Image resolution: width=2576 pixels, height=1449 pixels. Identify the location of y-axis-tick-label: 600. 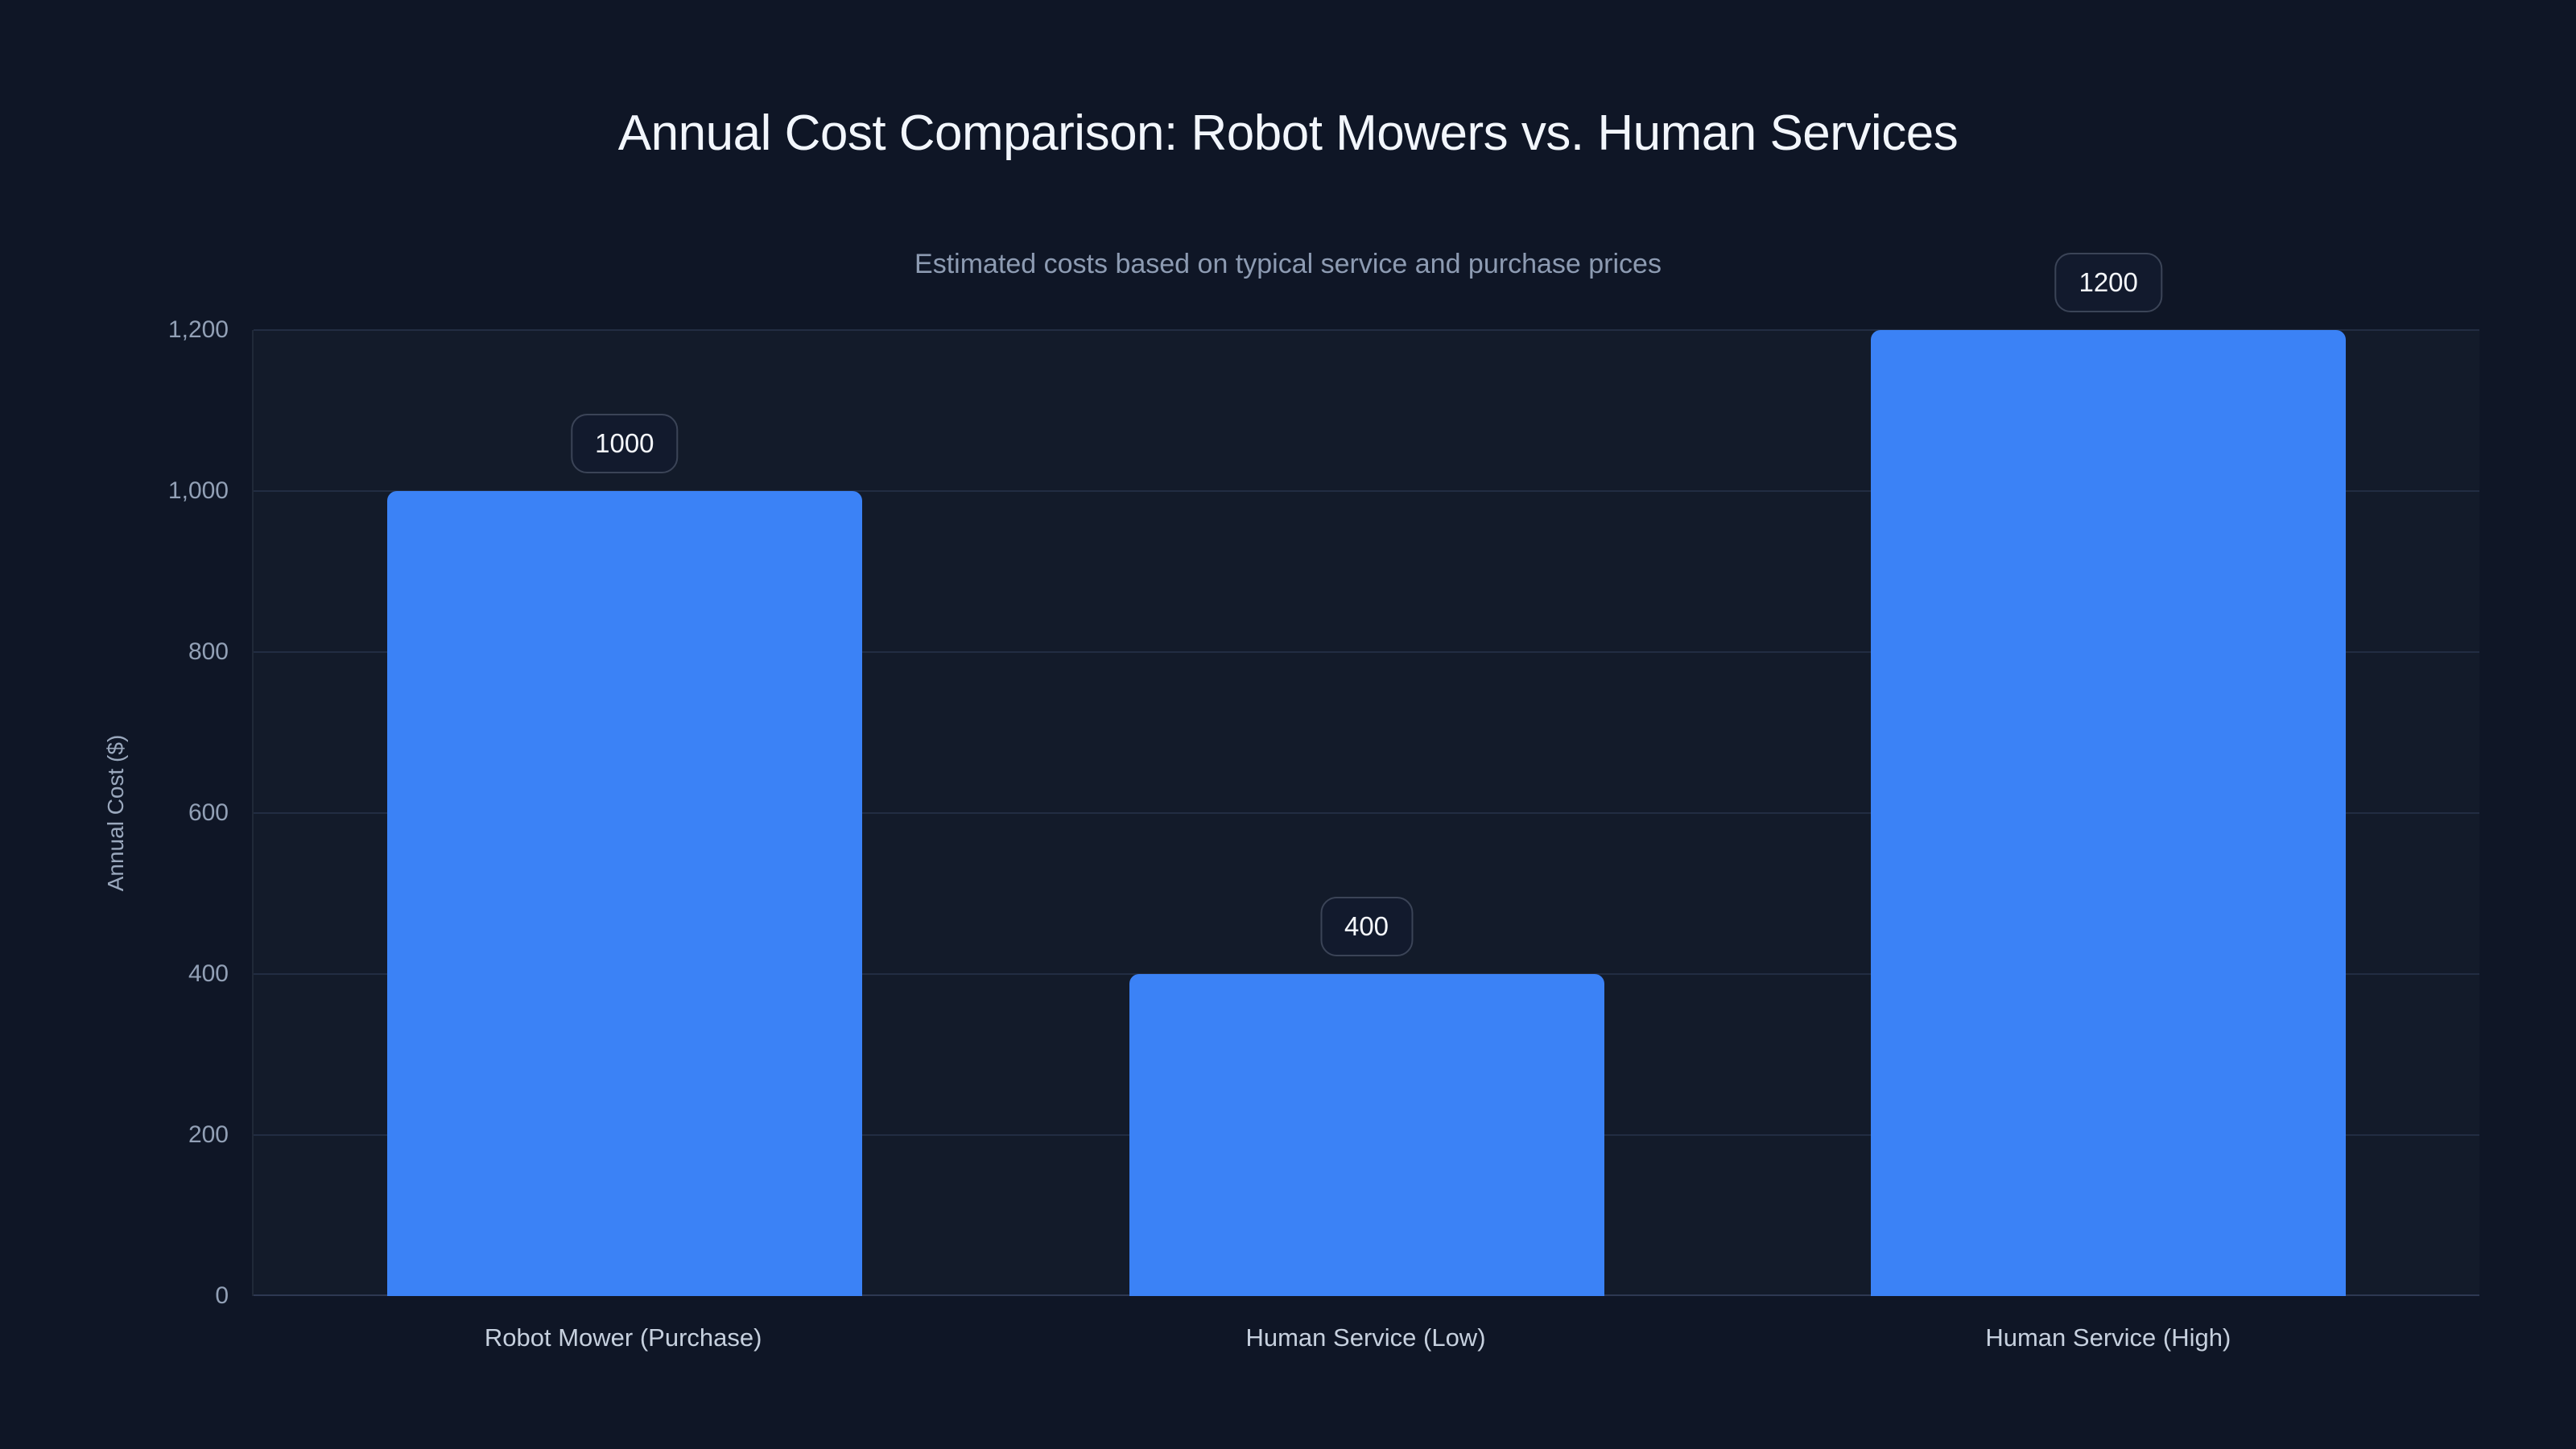
(208, 812).